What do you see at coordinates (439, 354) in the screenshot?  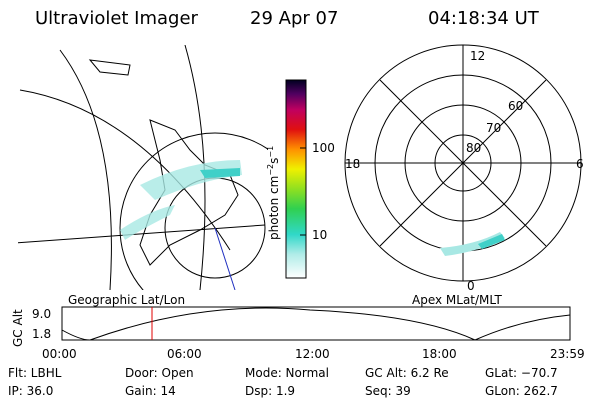 I see `x-tick-label: 18:00` at bounding box center [439, 354].